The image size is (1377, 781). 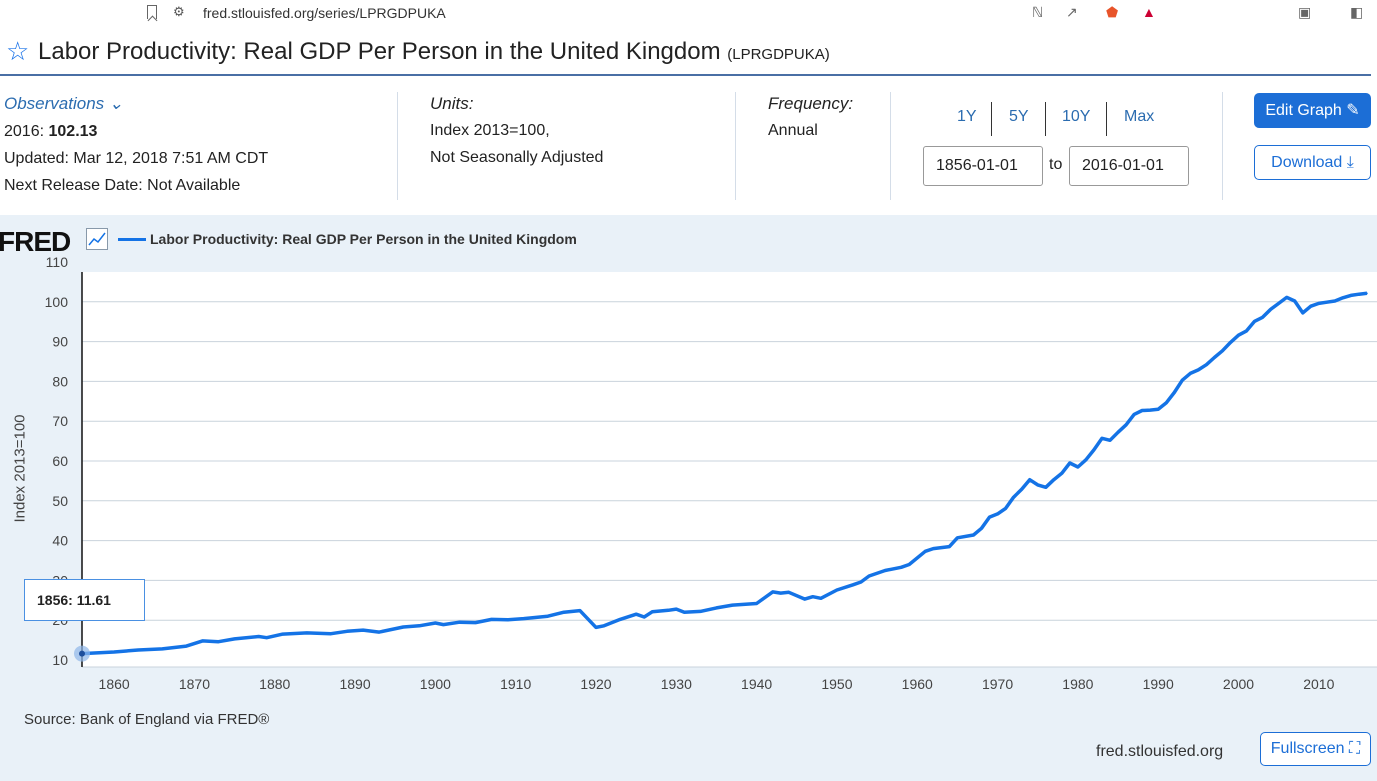 I want to click on range-max-button: Max, so click(x=1139, y=116).